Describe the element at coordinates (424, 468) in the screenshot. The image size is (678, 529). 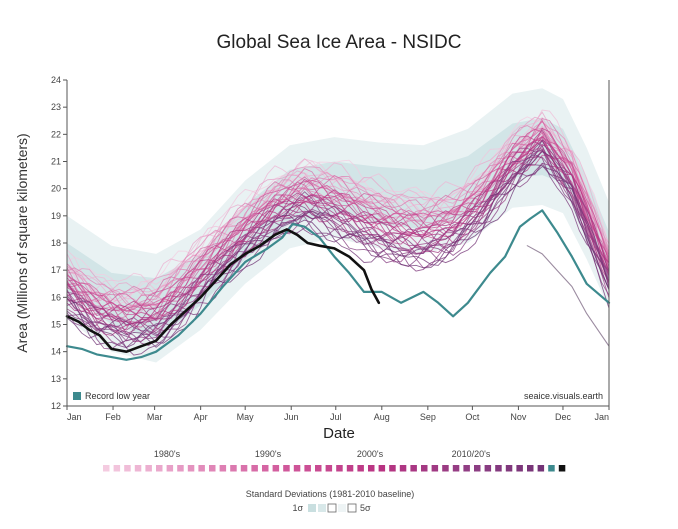
I see `year-swatch-2009` at that location.